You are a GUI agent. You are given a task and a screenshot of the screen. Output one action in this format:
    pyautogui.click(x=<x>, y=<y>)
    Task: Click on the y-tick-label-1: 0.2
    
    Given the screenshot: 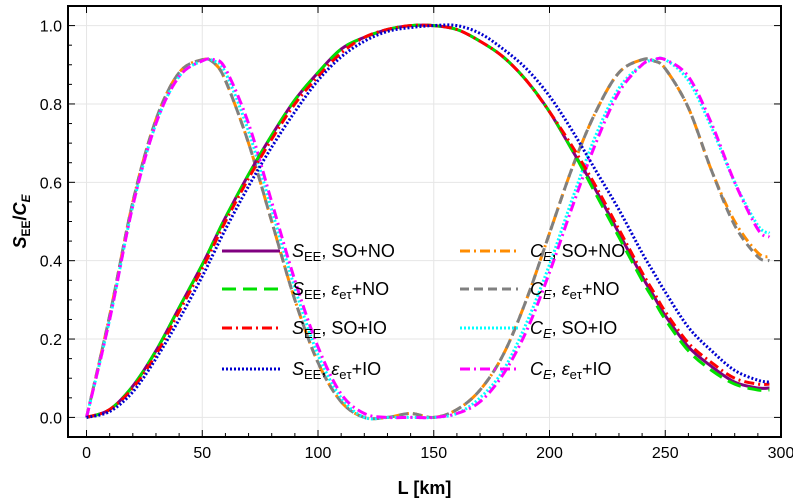 What is the action you would take?
    pyautogui.click(x=51, y=340)
    